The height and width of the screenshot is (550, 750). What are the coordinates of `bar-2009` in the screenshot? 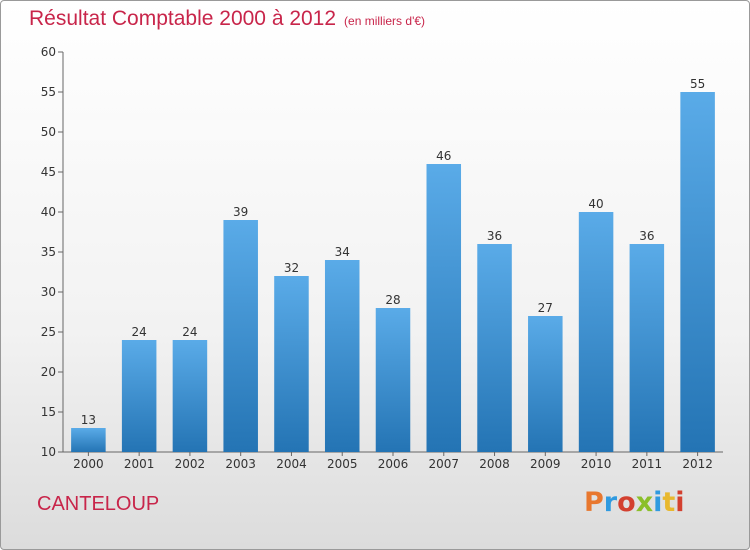 It's located at (545, 384).